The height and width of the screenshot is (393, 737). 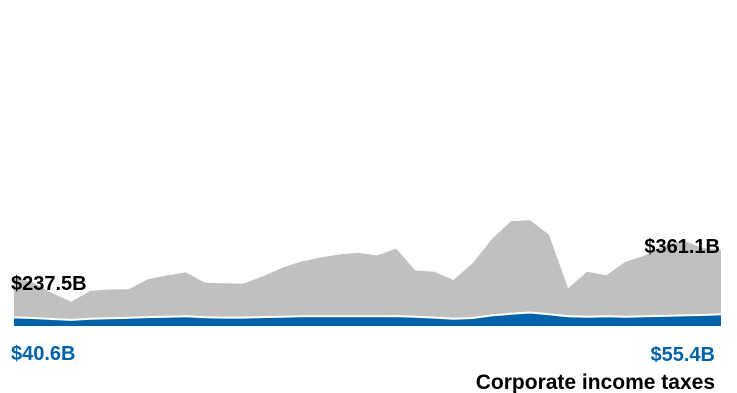 I want to click on corporate-tax-area, so click(x=367, y=319).